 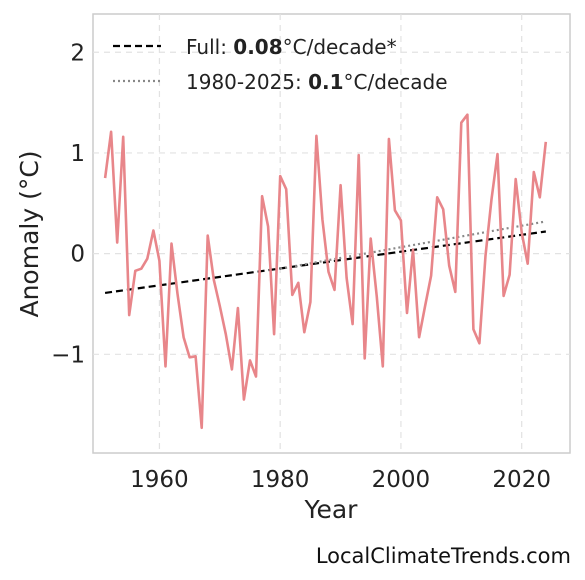 What do you see at coordinates (68, 355) in the screenshot?
I see `y-tick-label: −1` at bounding box center [68, 355].